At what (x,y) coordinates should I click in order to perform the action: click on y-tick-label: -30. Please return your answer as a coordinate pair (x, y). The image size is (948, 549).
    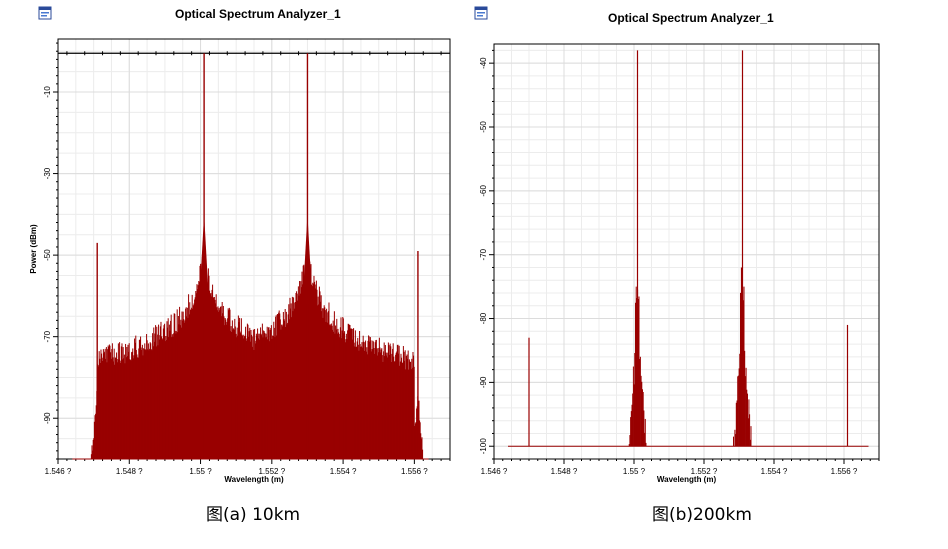
    Looking at the image, I should click on (47, 173).